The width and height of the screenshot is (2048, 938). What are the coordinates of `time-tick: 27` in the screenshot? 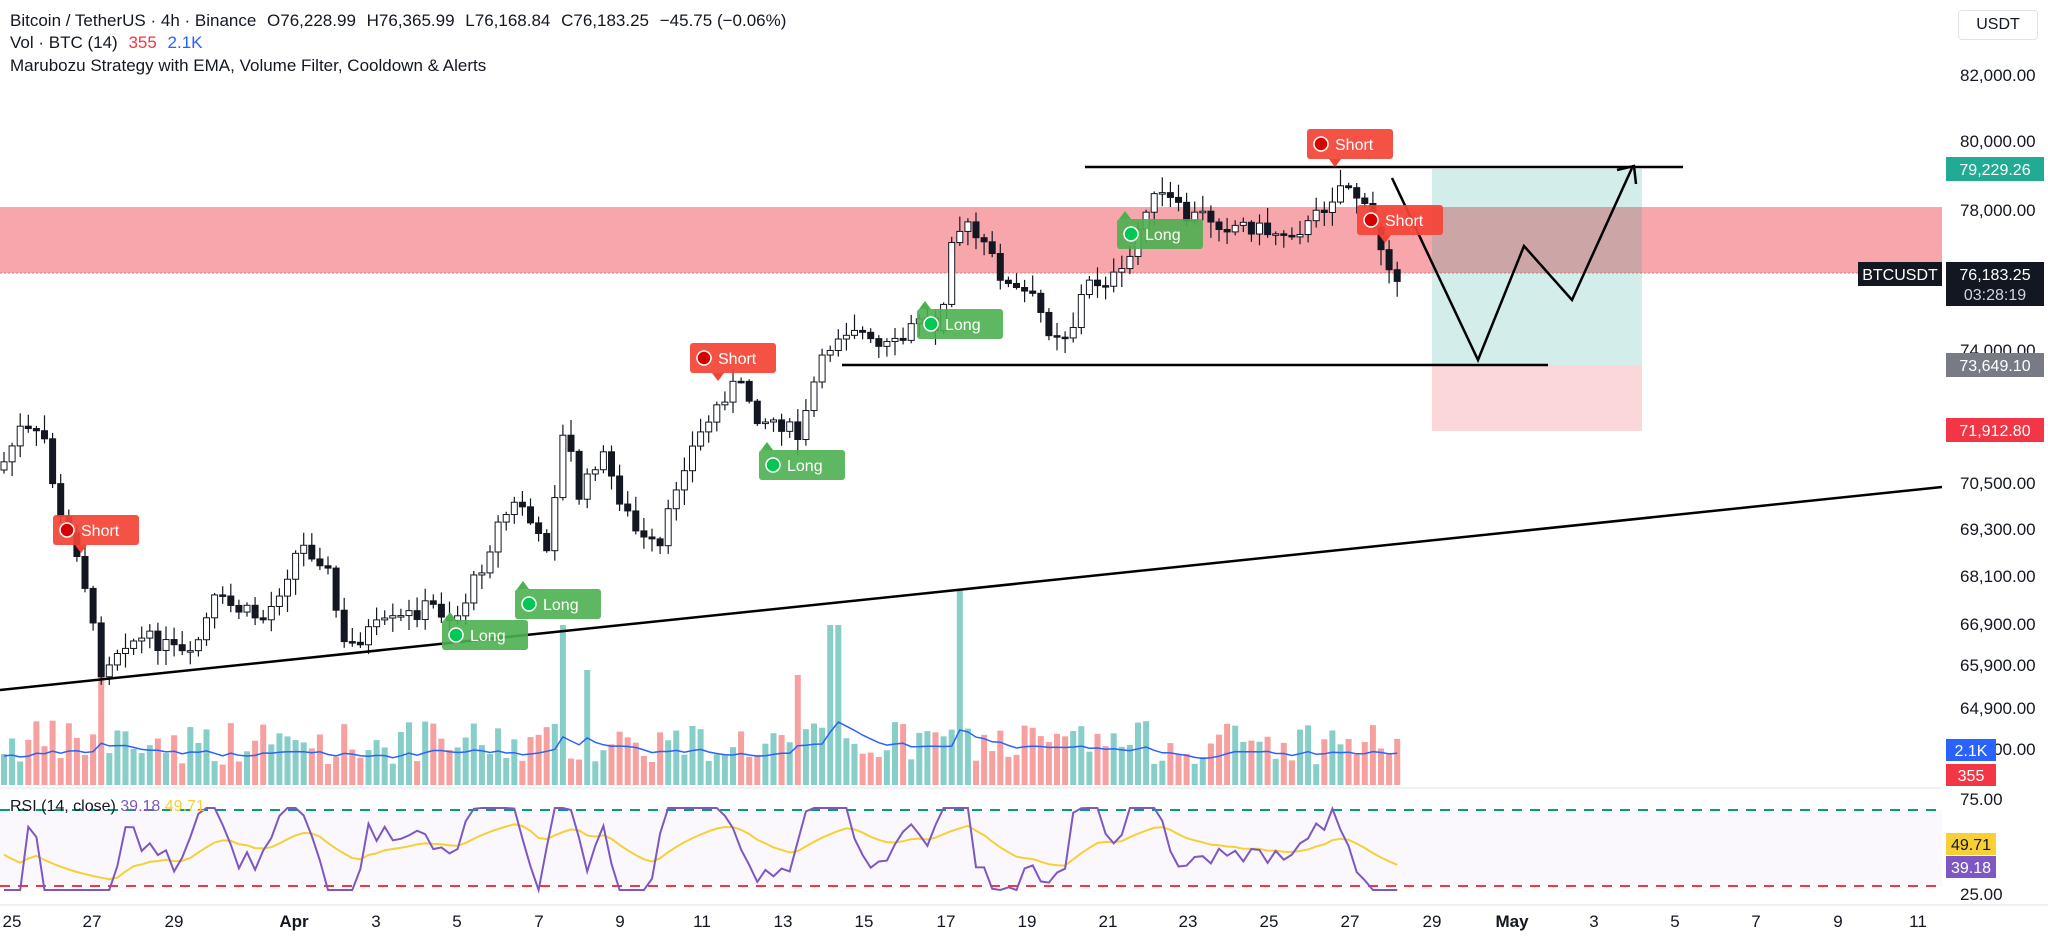 It's located at (1350, 921).